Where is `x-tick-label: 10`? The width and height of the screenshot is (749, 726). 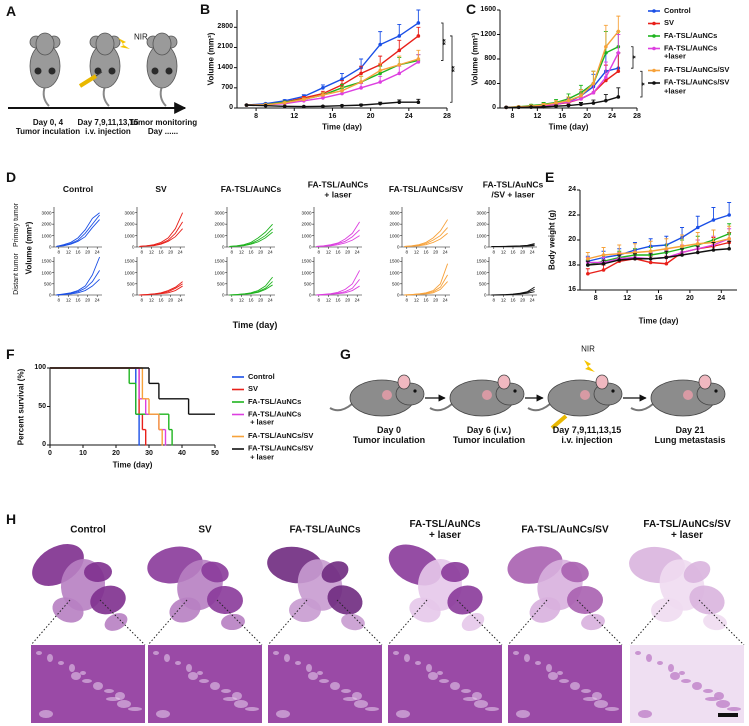 x-tick-label: 10 is located at coordinates (83, 454).